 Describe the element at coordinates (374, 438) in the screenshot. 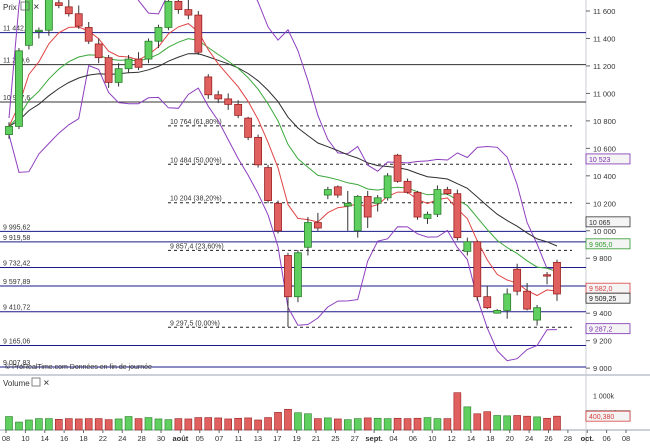

I see `x-tick-label: sept.` at that location.